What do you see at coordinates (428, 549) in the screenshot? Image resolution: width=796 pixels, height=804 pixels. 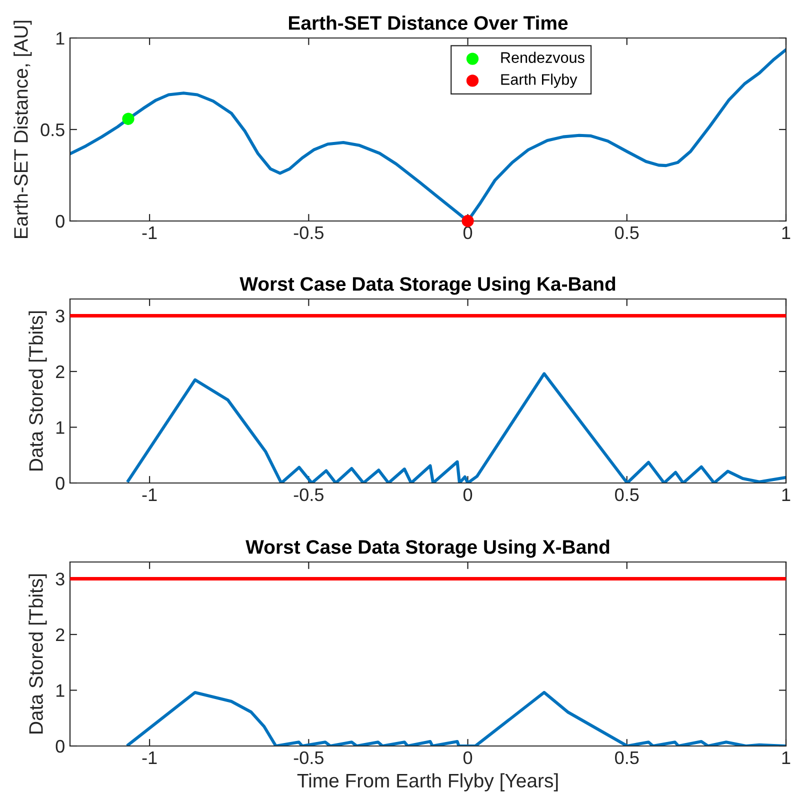 I see `chart-title: Worst Case Data Storage Using X-Band` at bounding box center [428, 549].